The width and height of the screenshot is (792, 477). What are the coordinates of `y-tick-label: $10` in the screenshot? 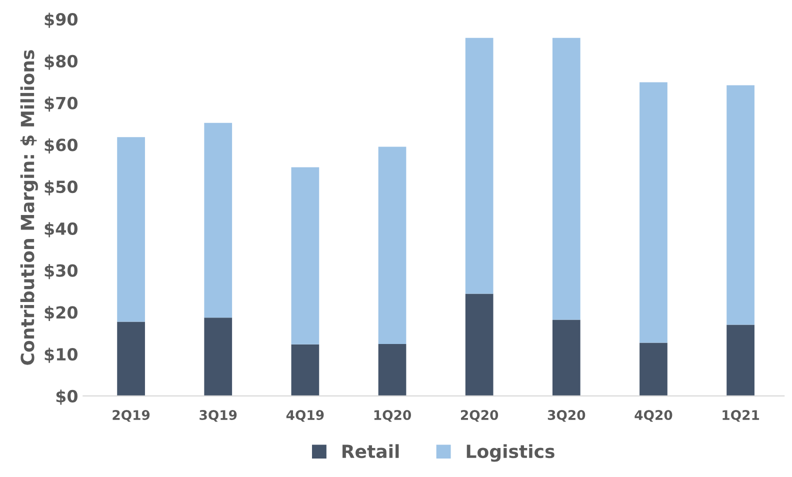 It's located at (61, 355).